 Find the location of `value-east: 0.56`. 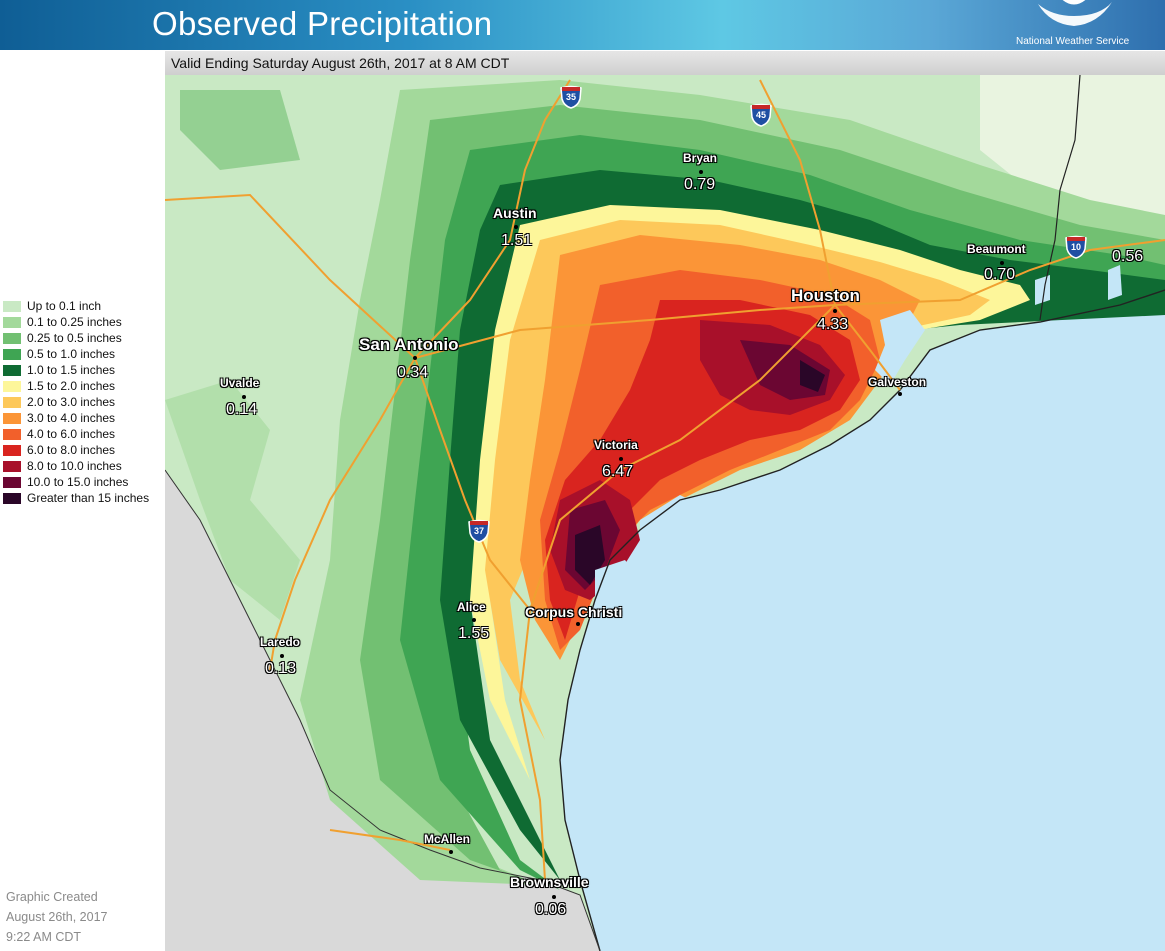

value-east: 0.56 is located at coordinates (1128, 256).